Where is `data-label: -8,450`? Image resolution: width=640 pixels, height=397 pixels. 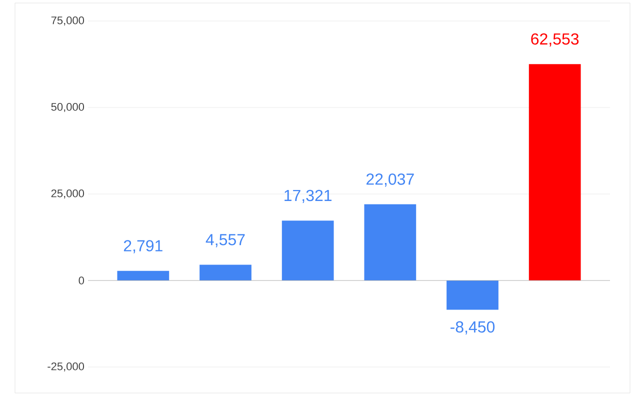 data-label: -8,450 is located at coordinates (472, 327).